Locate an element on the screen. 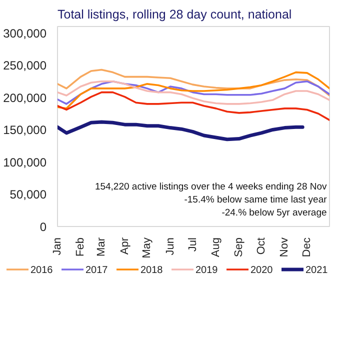  x-tick-label: Oct is located at coordinates (262, 246).